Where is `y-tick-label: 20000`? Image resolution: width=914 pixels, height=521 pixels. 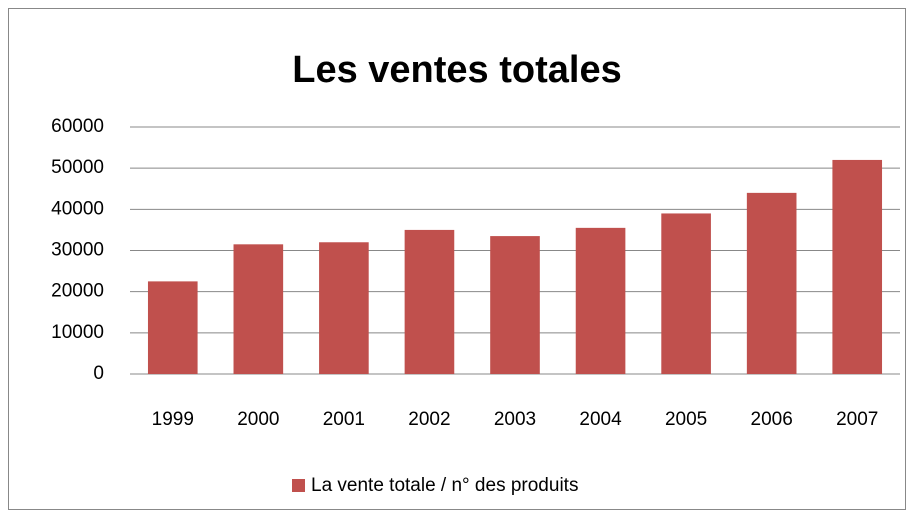
y-tick-label: 20000 is located at coordinates (77, 291).